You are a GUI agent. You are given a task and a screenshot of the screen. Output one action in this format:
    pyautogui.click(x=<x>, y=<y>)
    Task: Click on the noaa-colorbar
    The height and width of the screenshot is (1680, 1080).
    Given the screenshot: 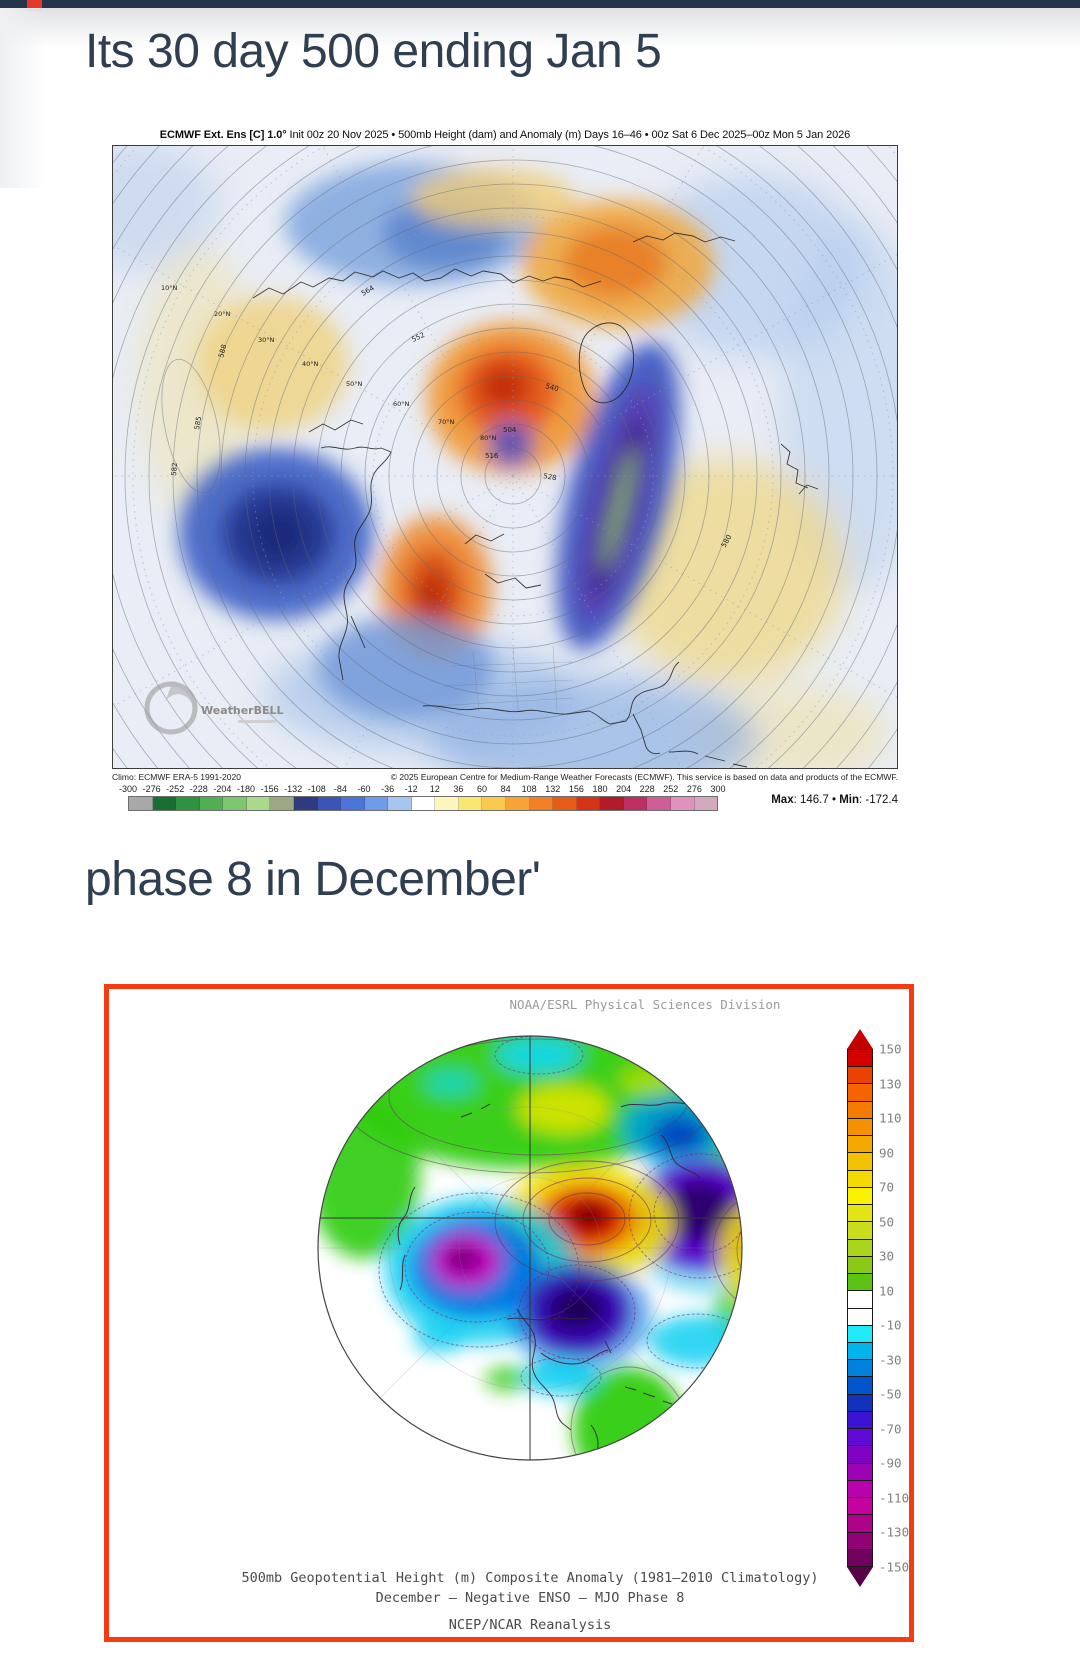 What is the action you would take?
    pyautogui.click(x=860, y=1308)
    